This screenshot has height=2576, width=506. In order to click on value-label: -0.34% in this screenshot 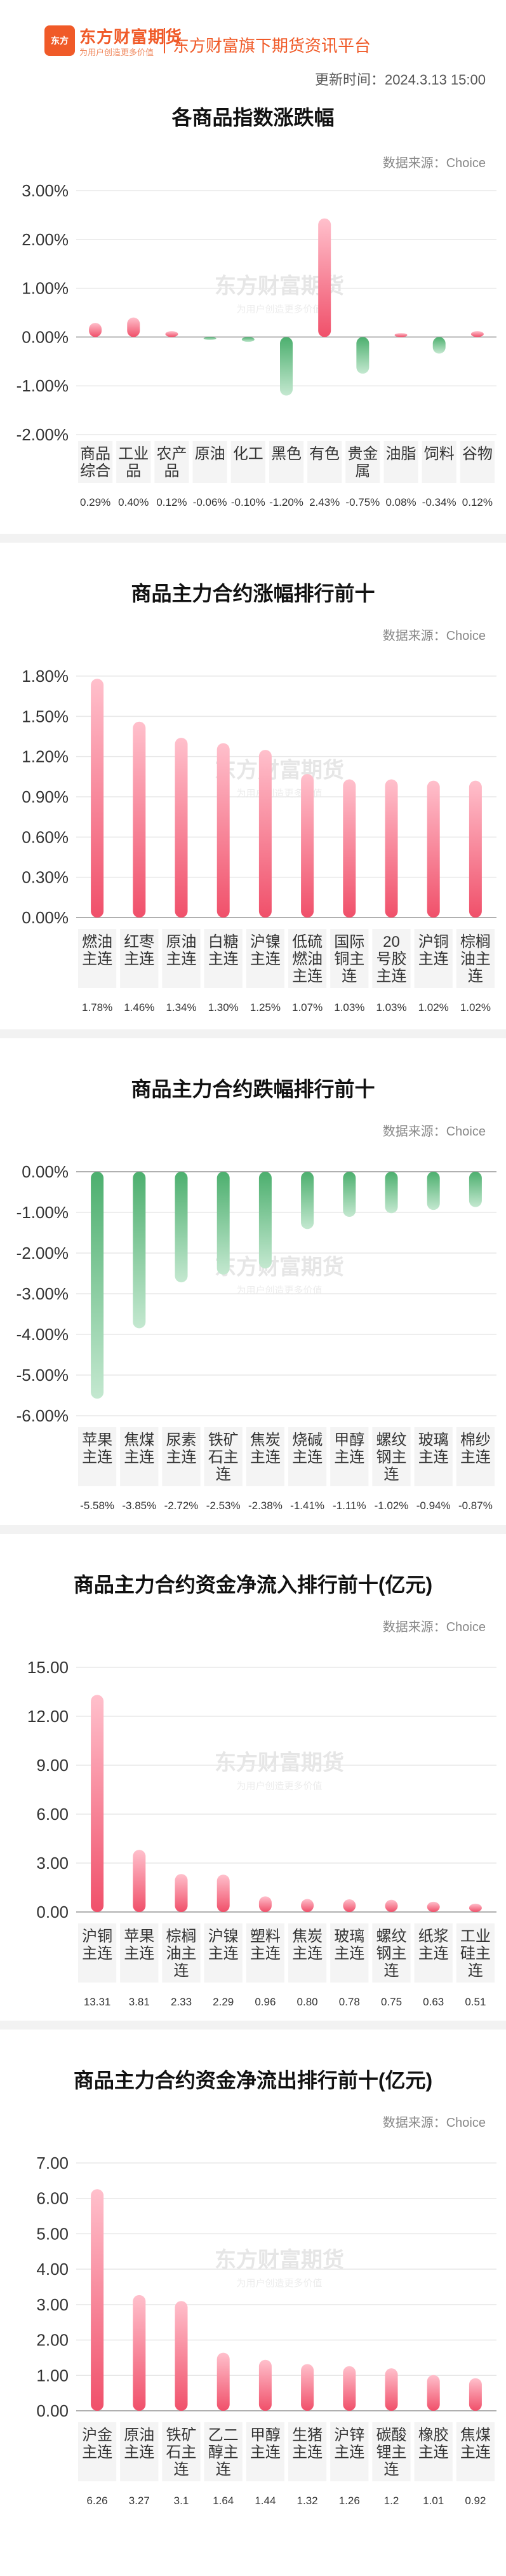, I will do `click(439, 502)`.